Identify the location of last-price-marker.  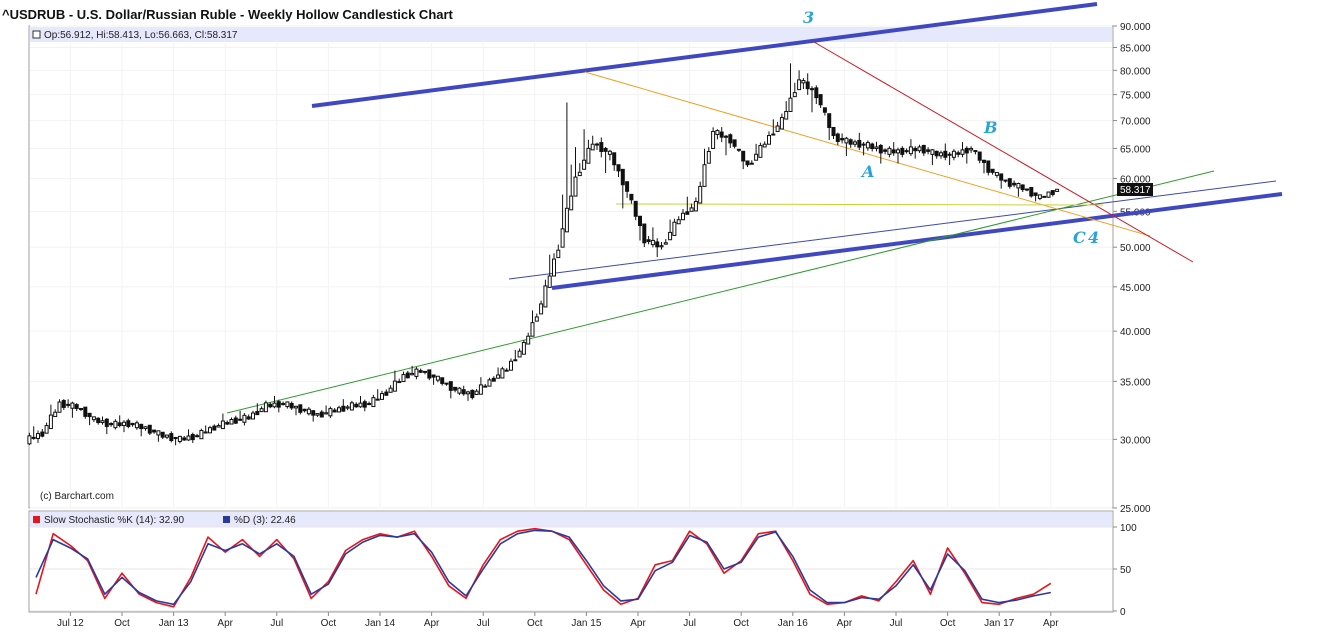
(1135, 189).